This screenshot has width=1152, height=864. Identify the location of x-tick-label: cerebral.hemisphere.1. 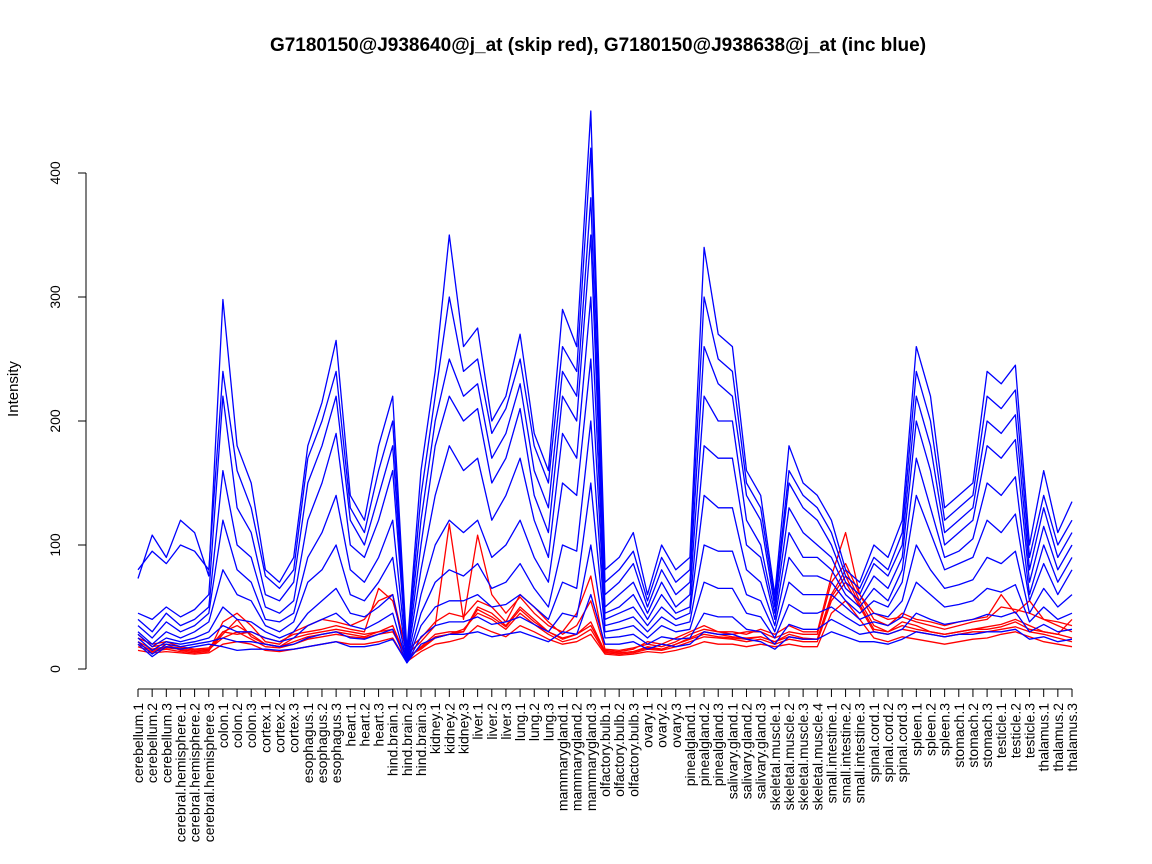
(180, 773).